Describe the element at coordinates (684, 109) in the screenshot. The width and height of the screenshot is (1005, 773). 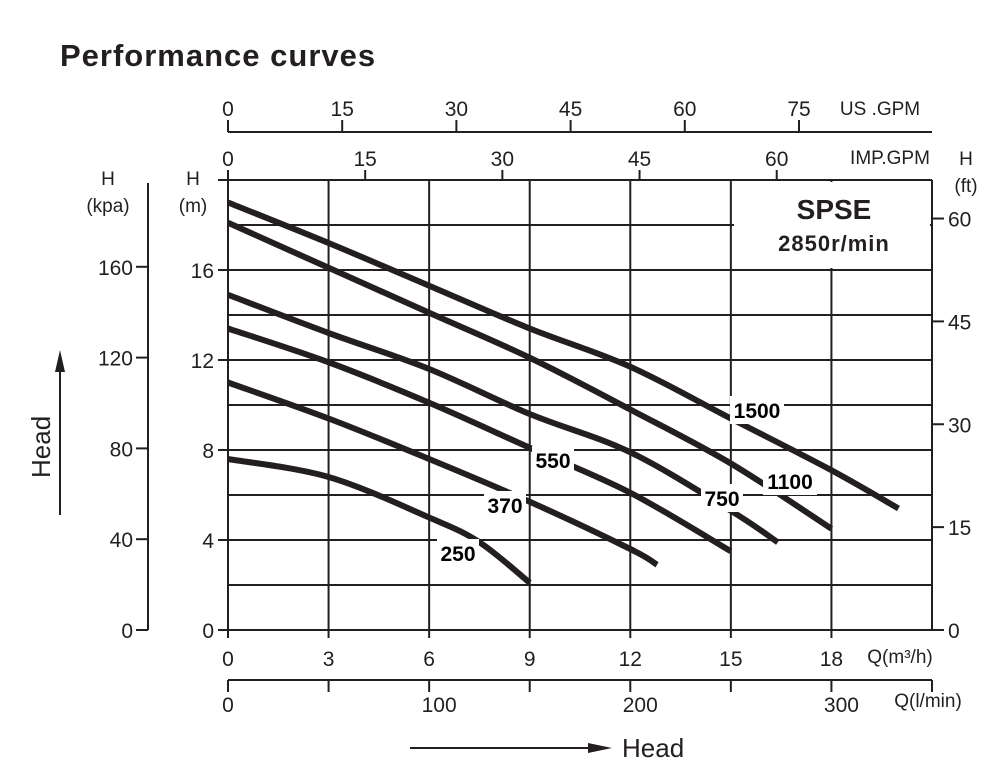
I see `us-gpm-tick-label: 60` at that location.